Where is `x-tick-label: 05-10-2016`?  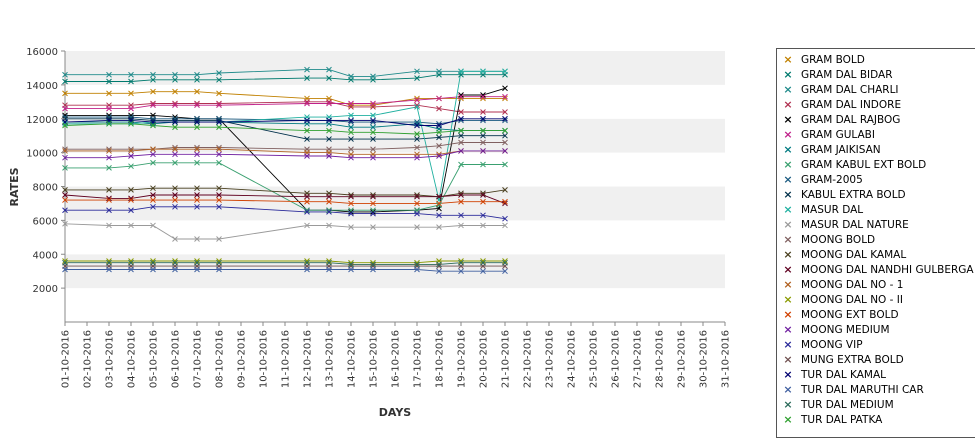
x-tick-label: 05-10-2016 is located at coordinates (154, 359).